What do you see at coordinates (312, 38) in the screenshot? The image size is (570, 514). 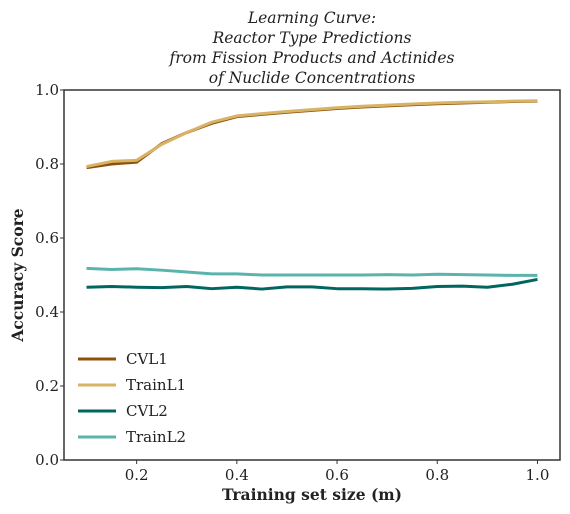 I see `title-line-2: Reactor Type Predictions` at bounding box center [312, 38].